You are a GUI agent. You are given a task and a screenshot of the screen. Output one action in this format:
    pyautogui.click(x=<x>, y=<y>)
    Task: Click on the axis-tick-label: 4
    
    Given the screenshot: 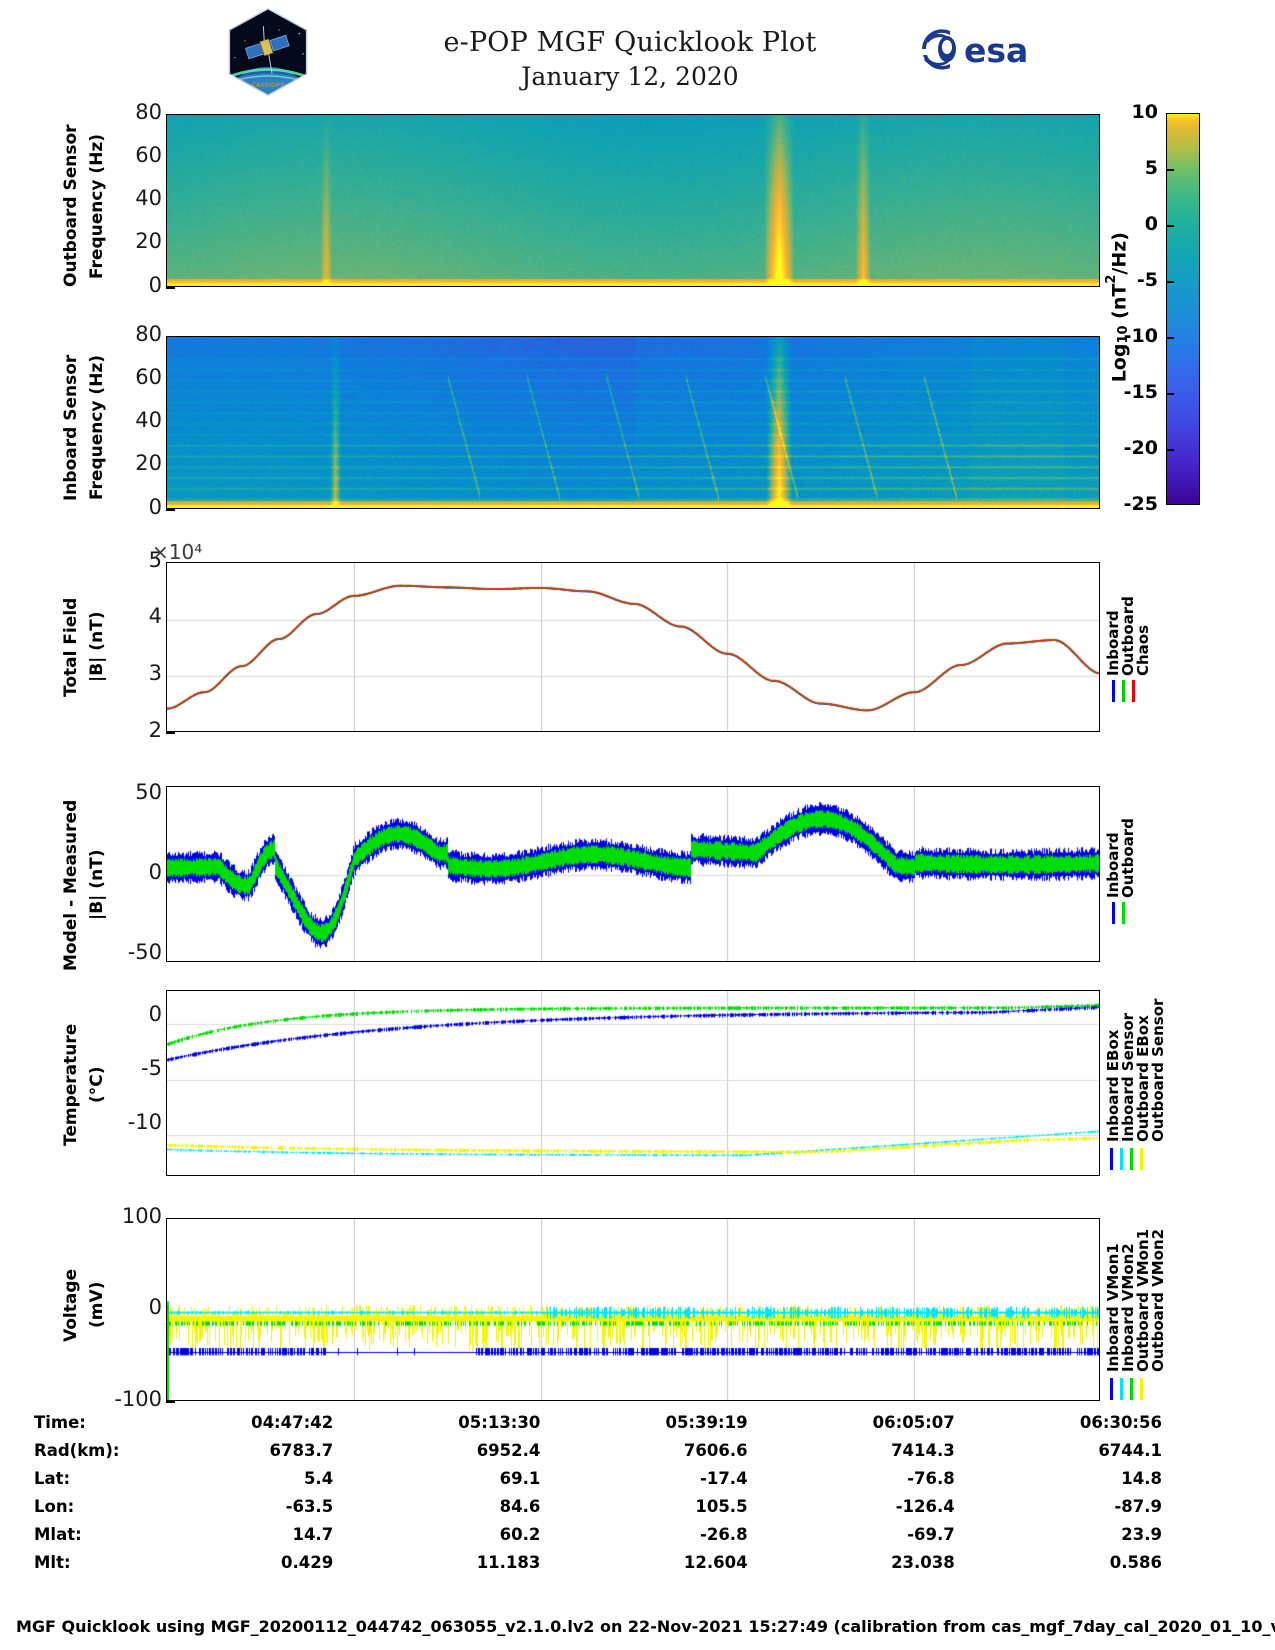 What is the action you would take?
    pyautogui.click(x=155, y=616)
    